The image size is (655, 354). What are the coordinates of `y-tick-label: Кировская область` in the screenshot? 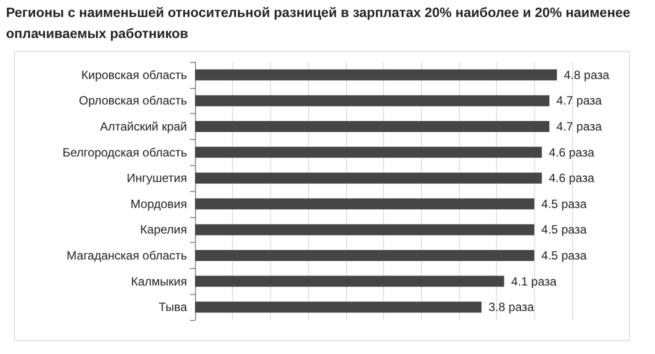 It's located at (134, 75).